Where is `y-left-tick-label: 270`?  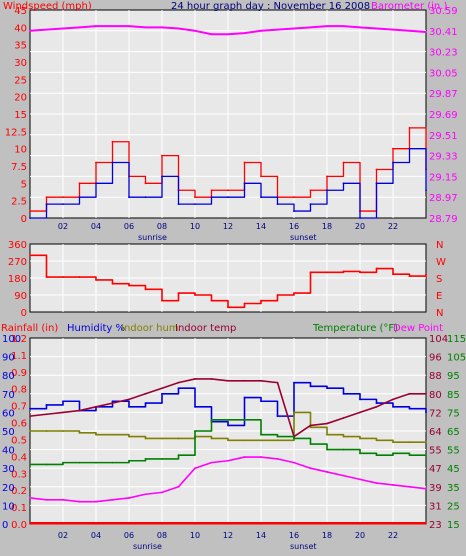
y-left-tick-label: 270 is located at coordinates (17, 262).